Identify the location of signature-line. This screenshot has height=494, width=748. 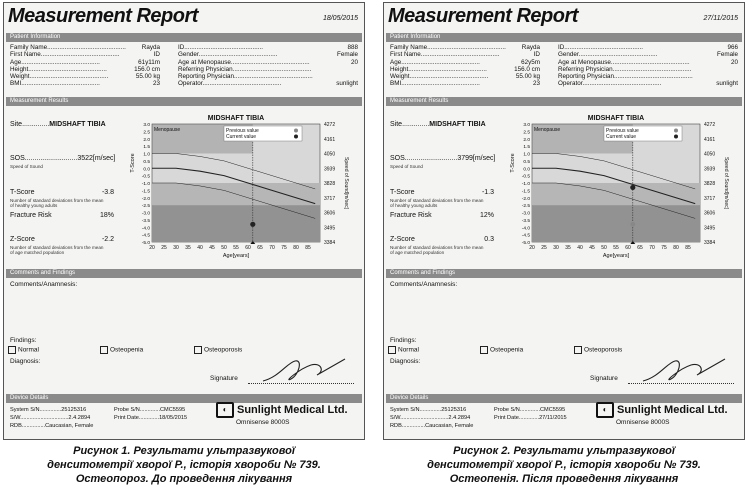
(681, 384).